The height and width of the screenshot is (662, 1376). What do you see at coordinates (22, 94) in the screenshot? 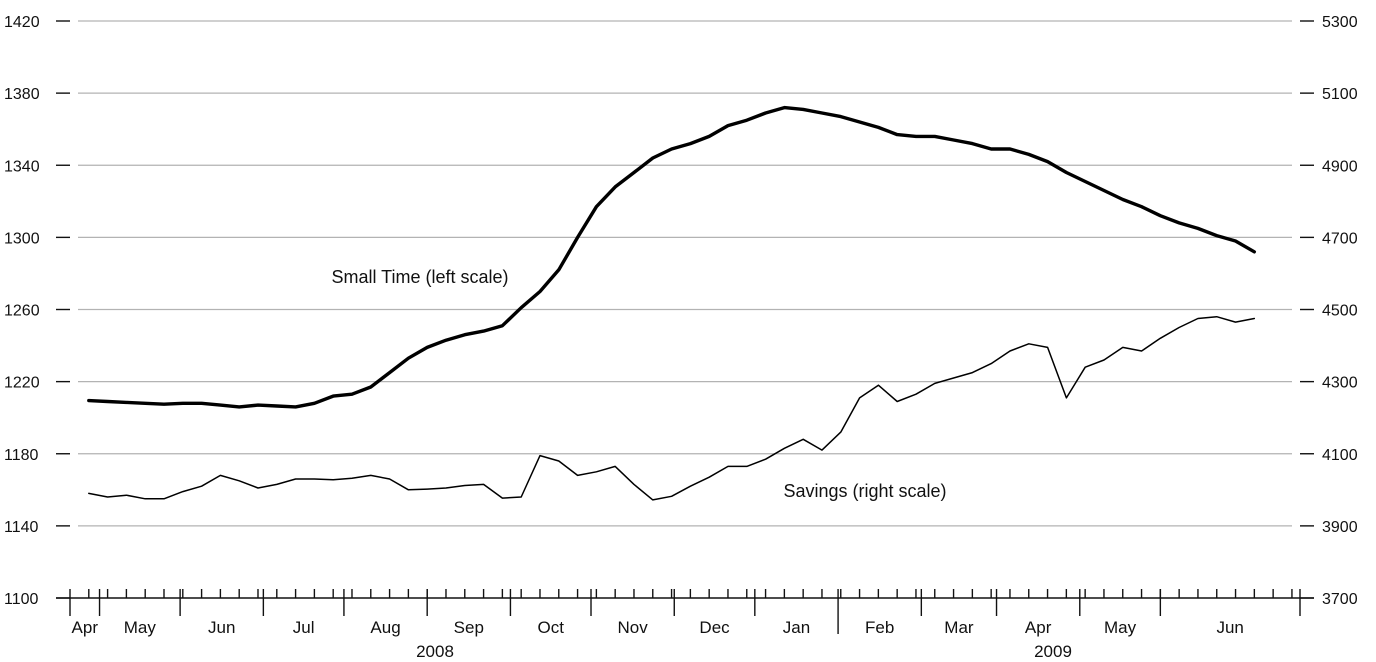
I see `left-tick-label: 1380` at bounding box center [22, 94].